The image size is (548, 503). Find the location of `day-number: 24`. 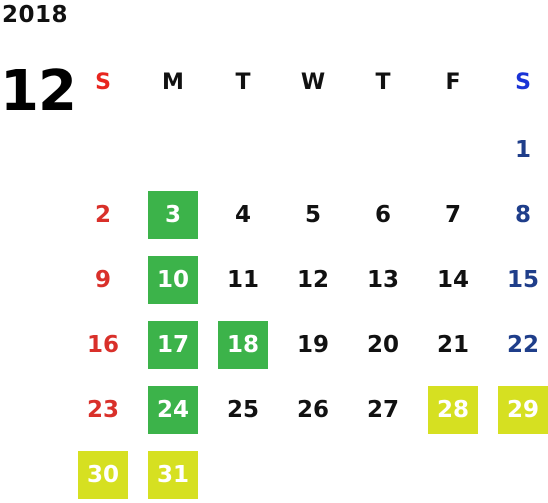

day-number: 24 is located at coordinates (173, 410).